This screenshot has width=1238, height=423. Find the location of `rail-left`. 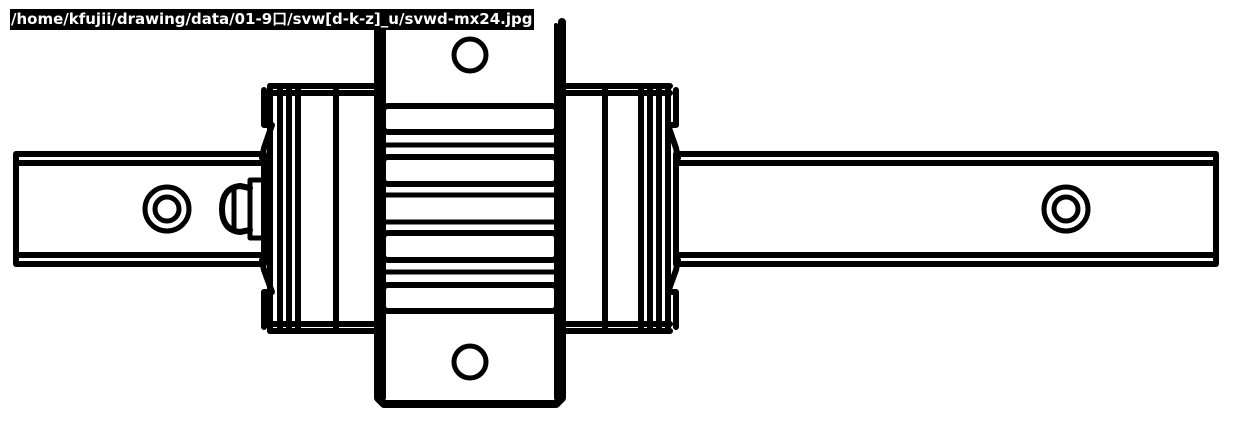

rail-left is located at coordinates (140, 209).